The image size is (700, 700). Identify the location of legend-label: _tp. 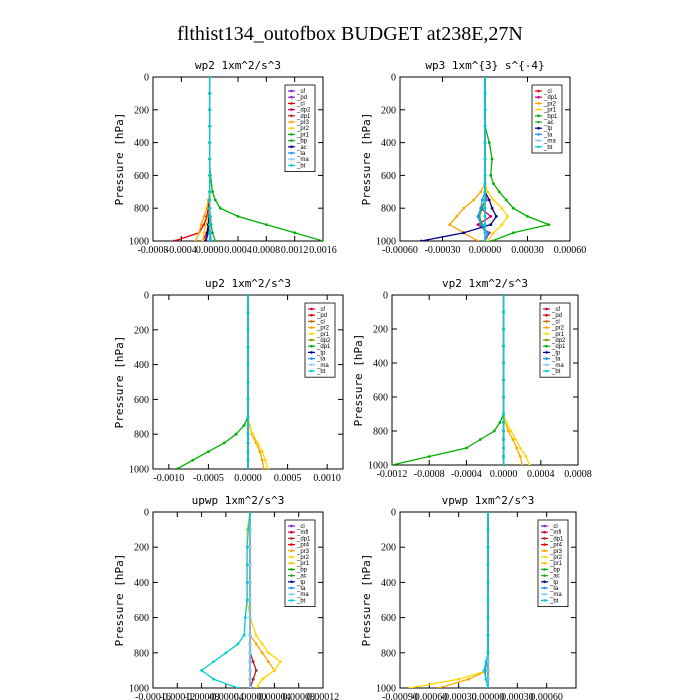
(556, 353).